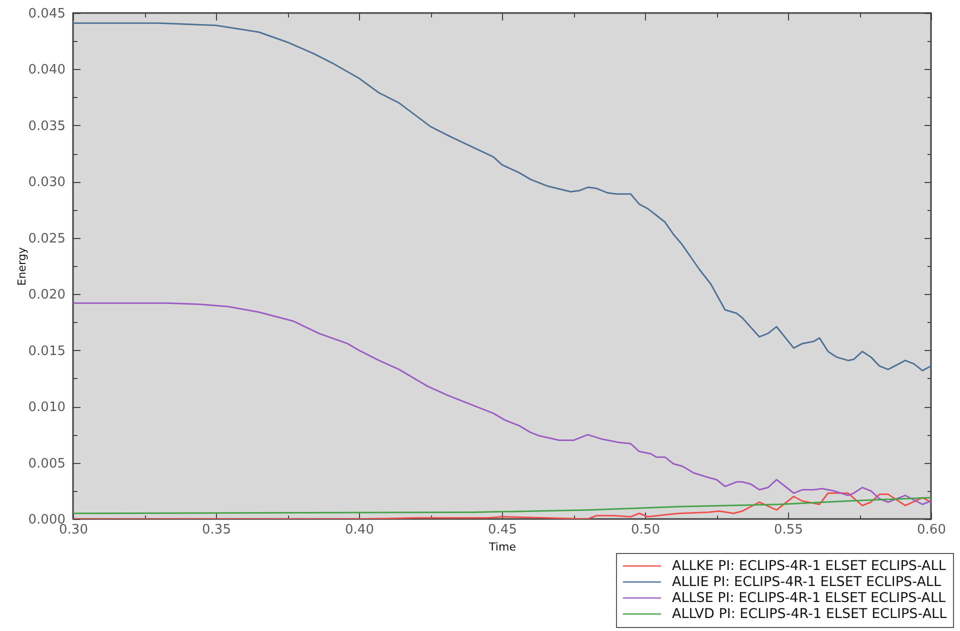 The width and height of the screenshot is (960, 631). What do you see at coordinates (810, 614) in the screenshot?
I see `legend-label: ALLVD PI: ECLIPS-4R-1 ELSET ECLIPS-ALL` at bounding box center [810, 614].